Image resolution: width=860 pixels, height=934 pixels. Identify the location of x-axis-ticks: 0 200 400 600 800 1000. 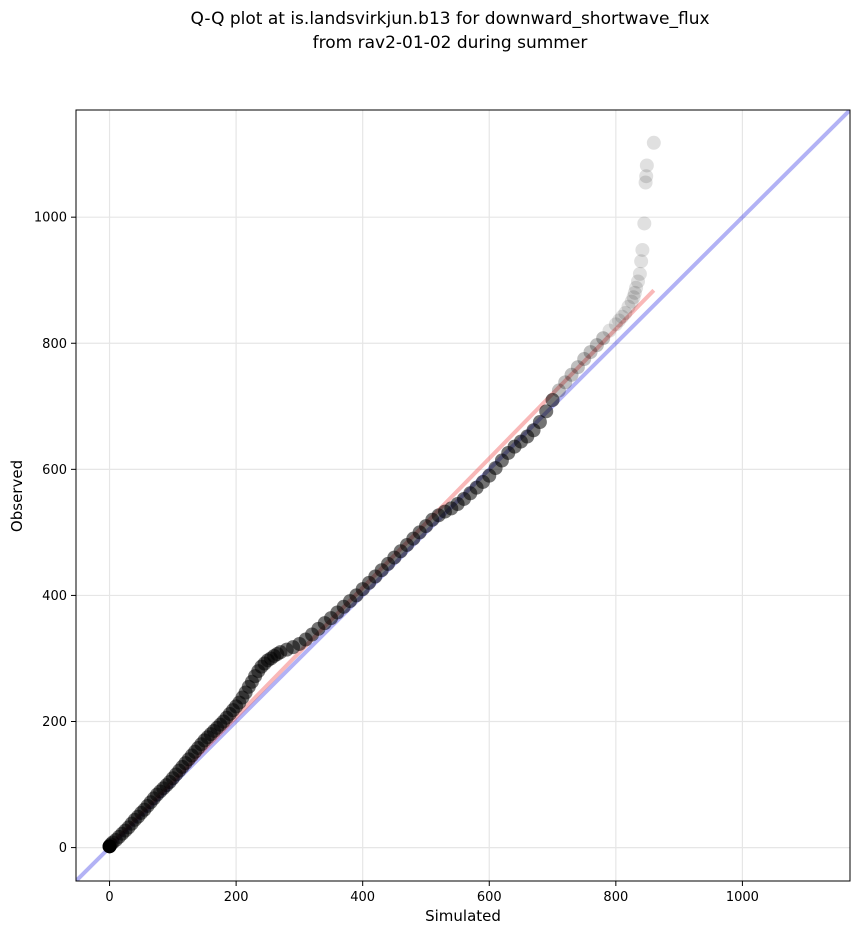
(432, 893).